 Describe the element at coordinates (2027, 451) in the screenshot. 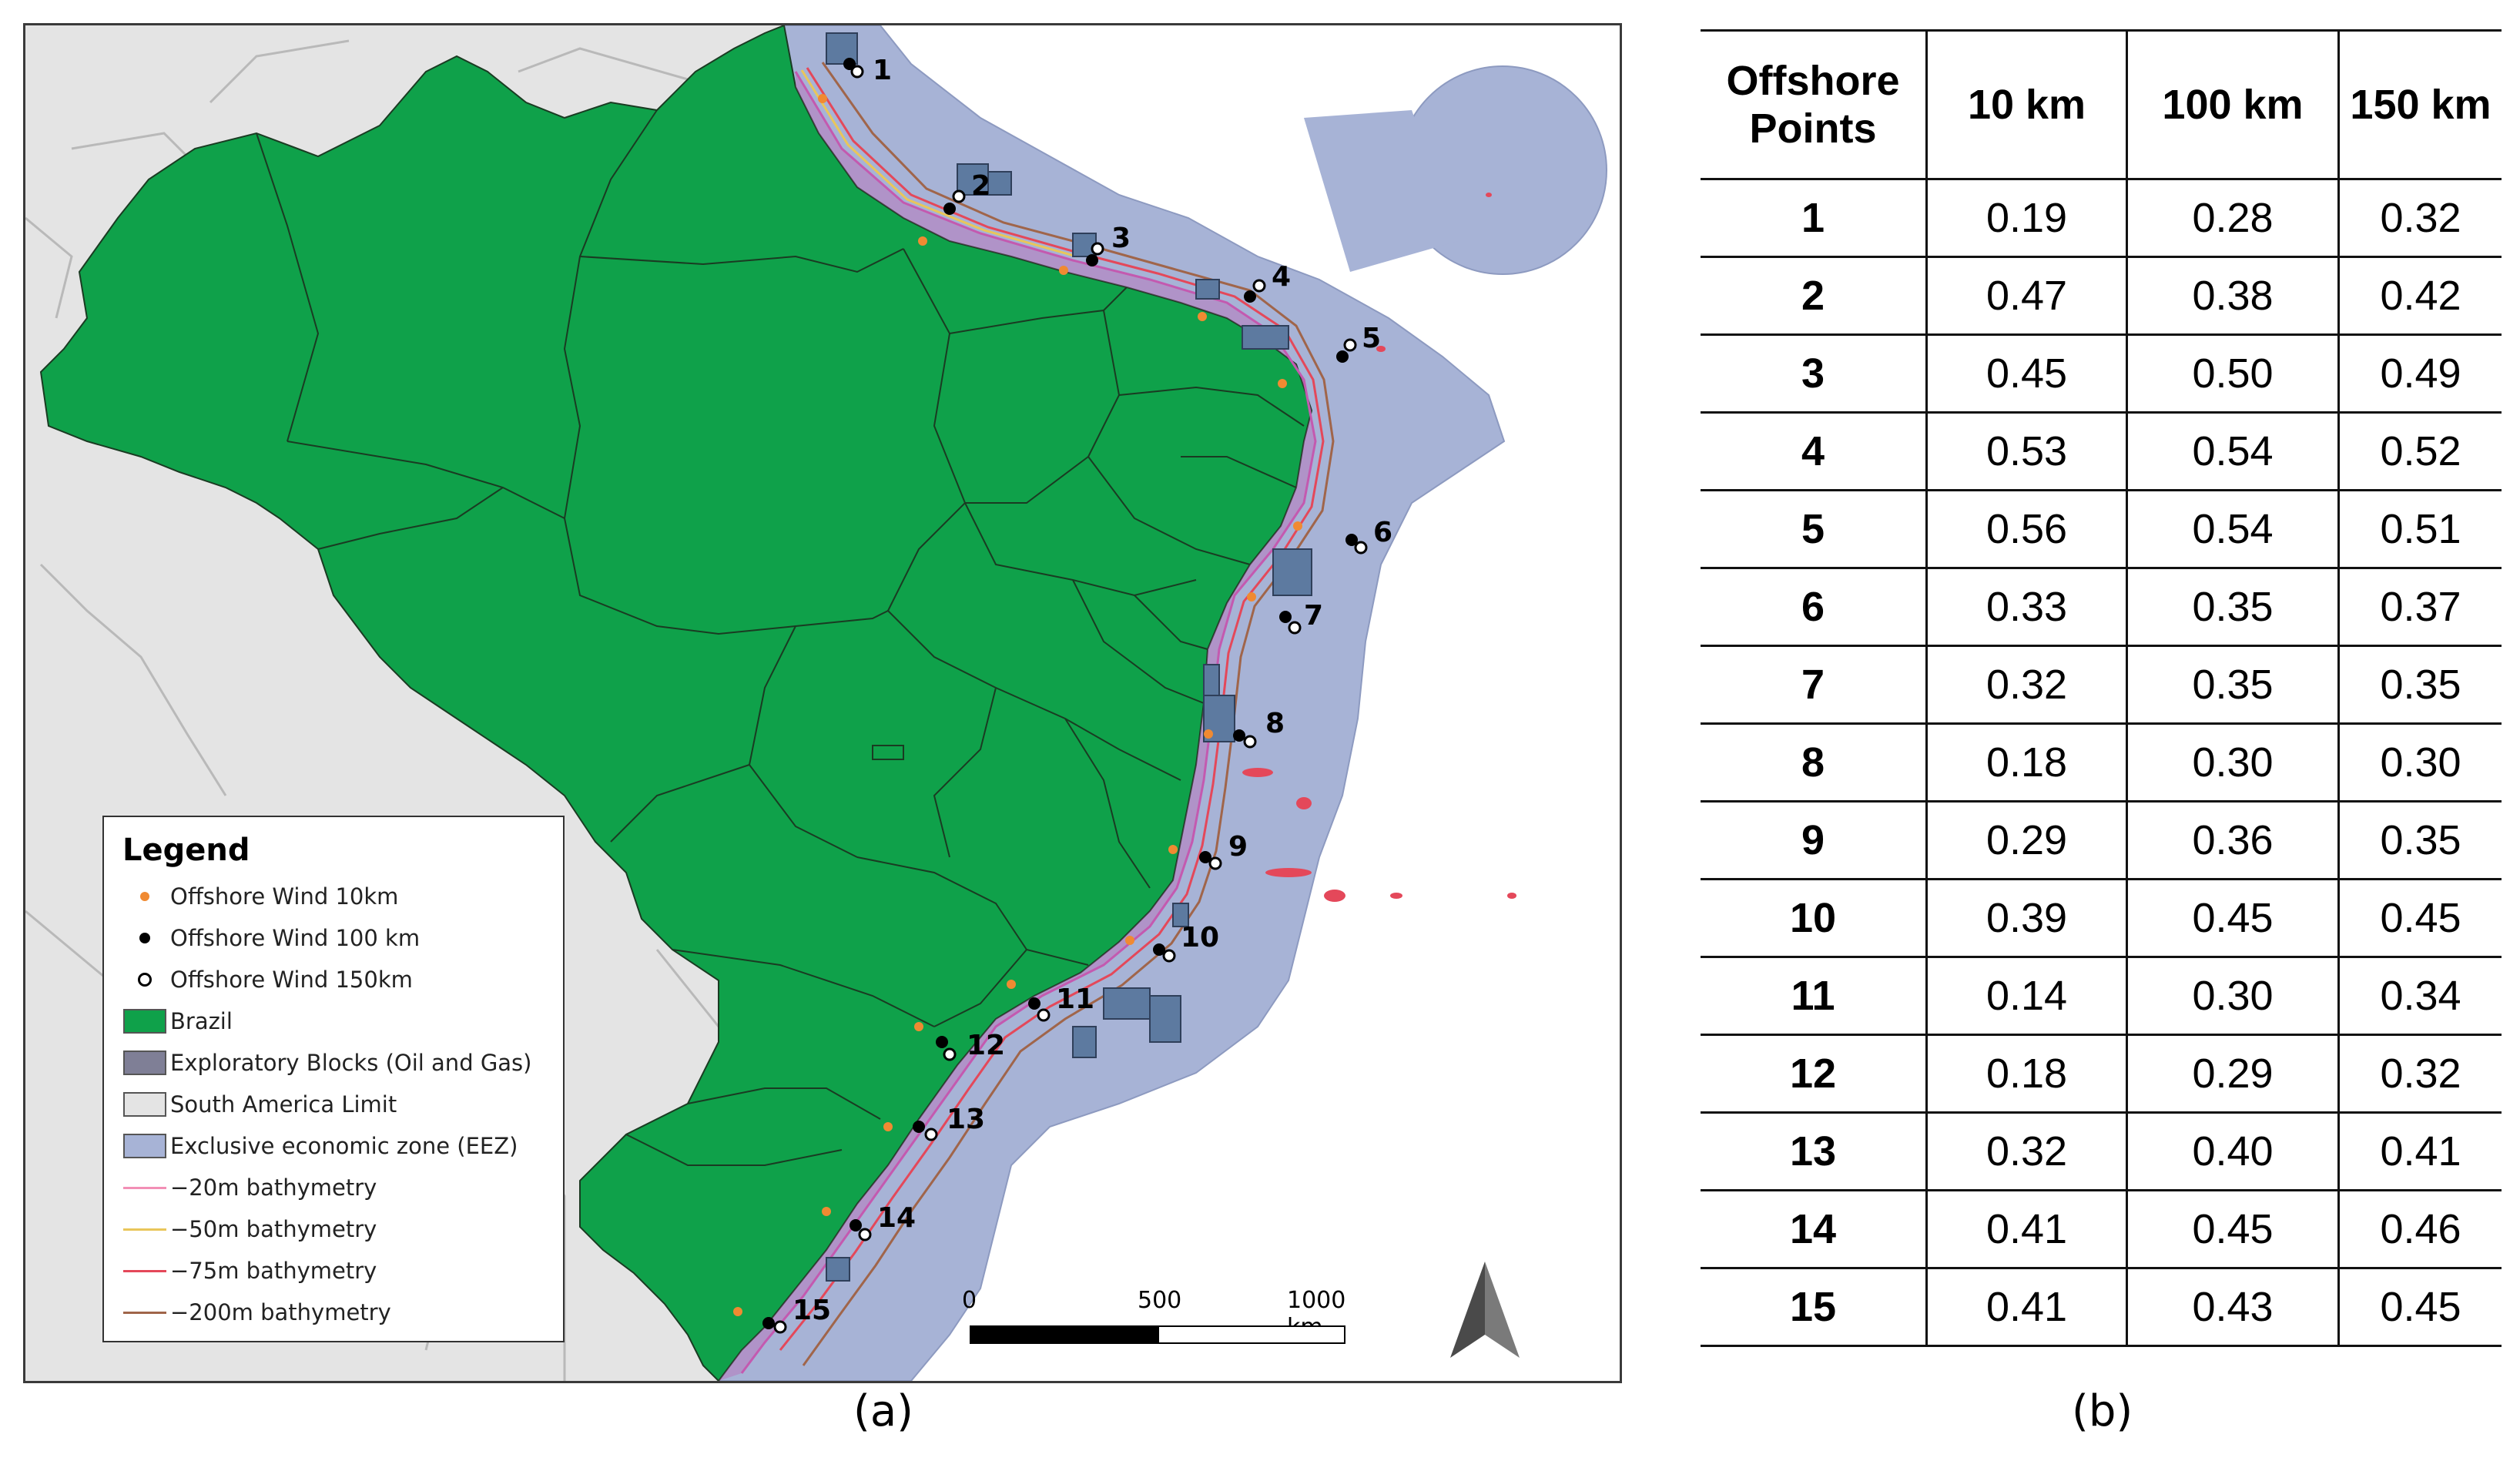

I see `table-cell-value: 0.53` at that location.